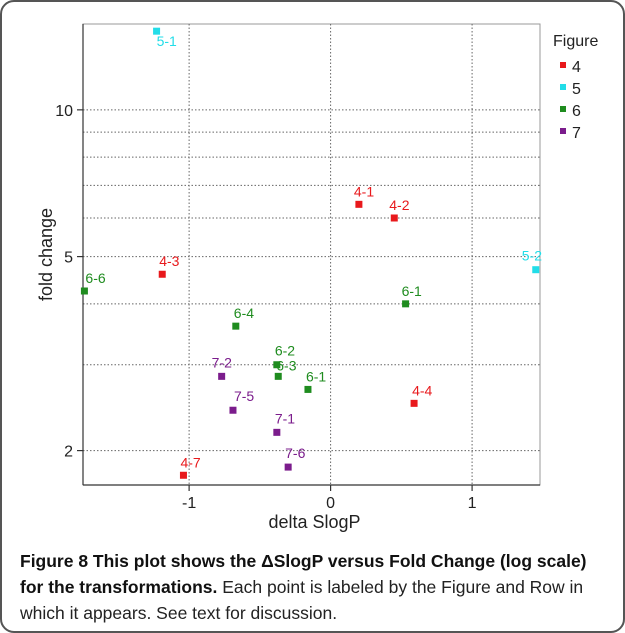 Image resolution: width=625 pixels, height=633 pixels. I want to click on legend-title: Figure, so click(575, 41).